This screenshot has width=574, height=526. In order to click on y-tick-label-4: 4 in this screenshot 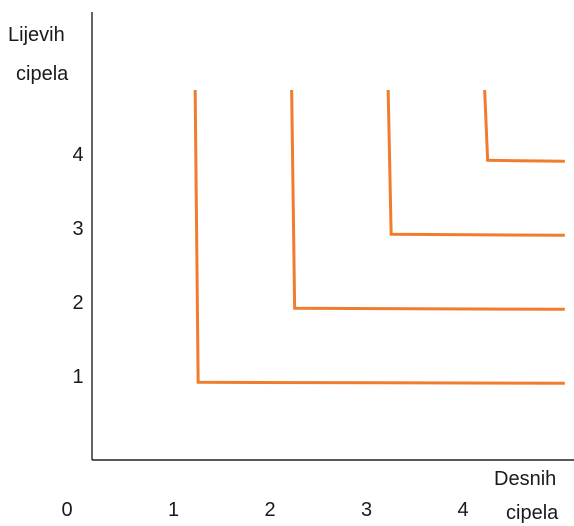, I will do `click(77, 155)`.